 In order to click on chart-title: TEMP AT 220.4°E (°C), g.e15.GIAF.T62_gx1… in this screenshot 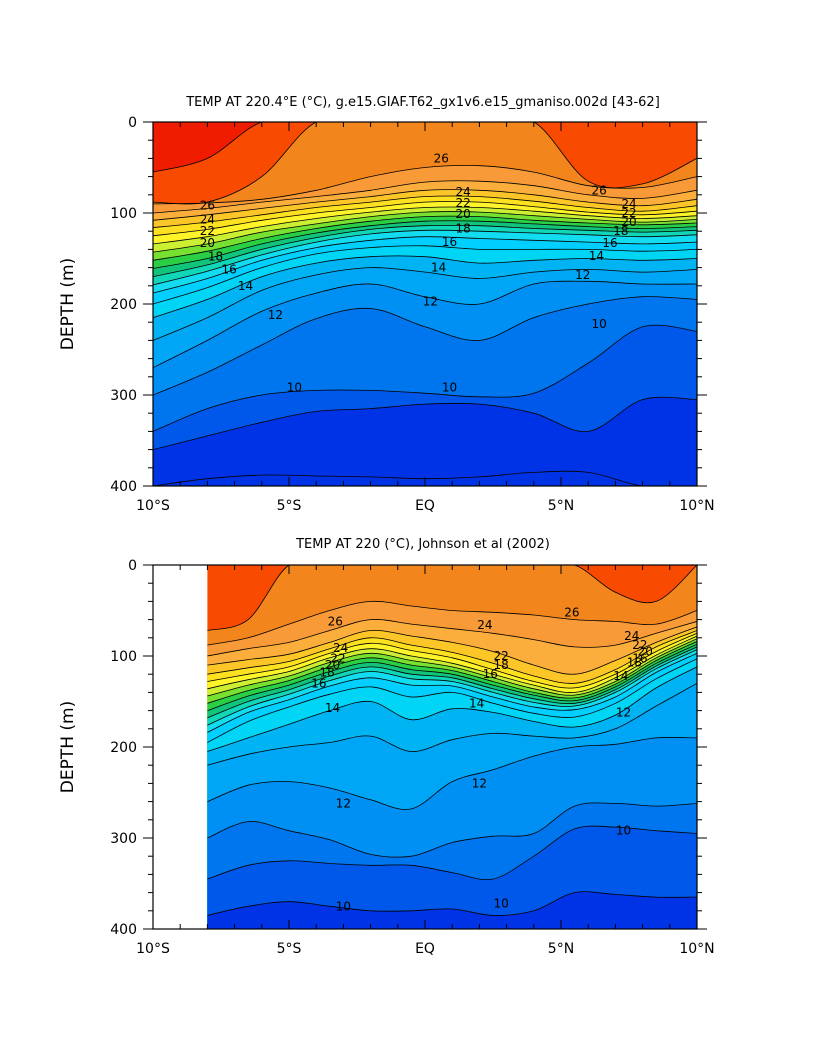, I will do `click(422, 102)`.